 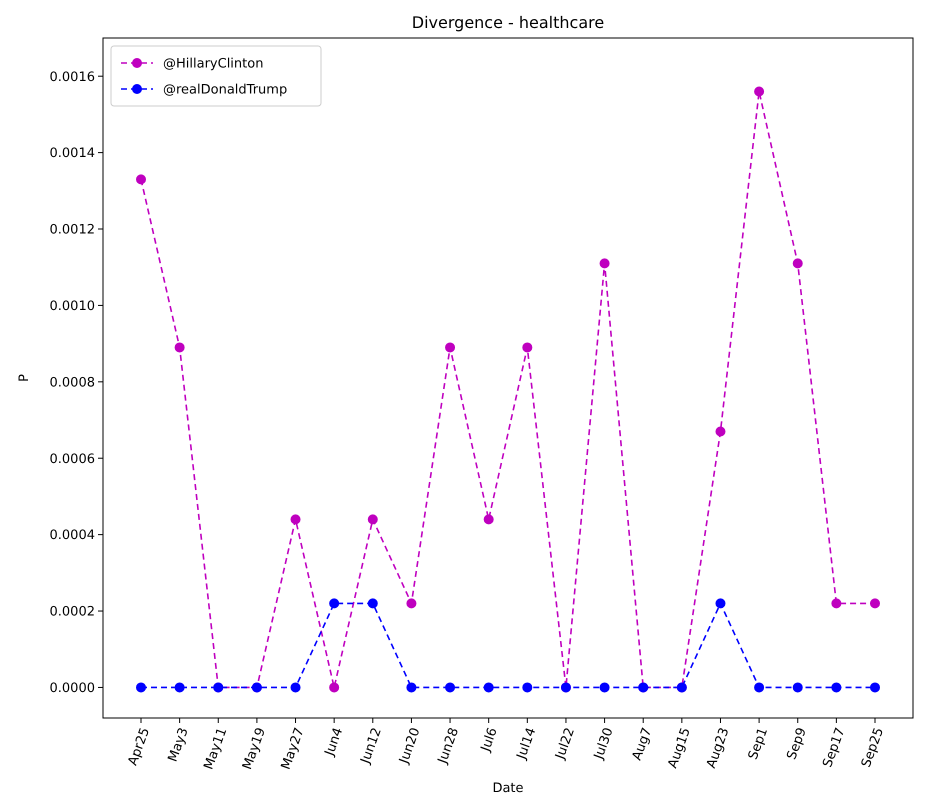 I want to click on x-tick-label: Jul14, so click(x=527, y=744).